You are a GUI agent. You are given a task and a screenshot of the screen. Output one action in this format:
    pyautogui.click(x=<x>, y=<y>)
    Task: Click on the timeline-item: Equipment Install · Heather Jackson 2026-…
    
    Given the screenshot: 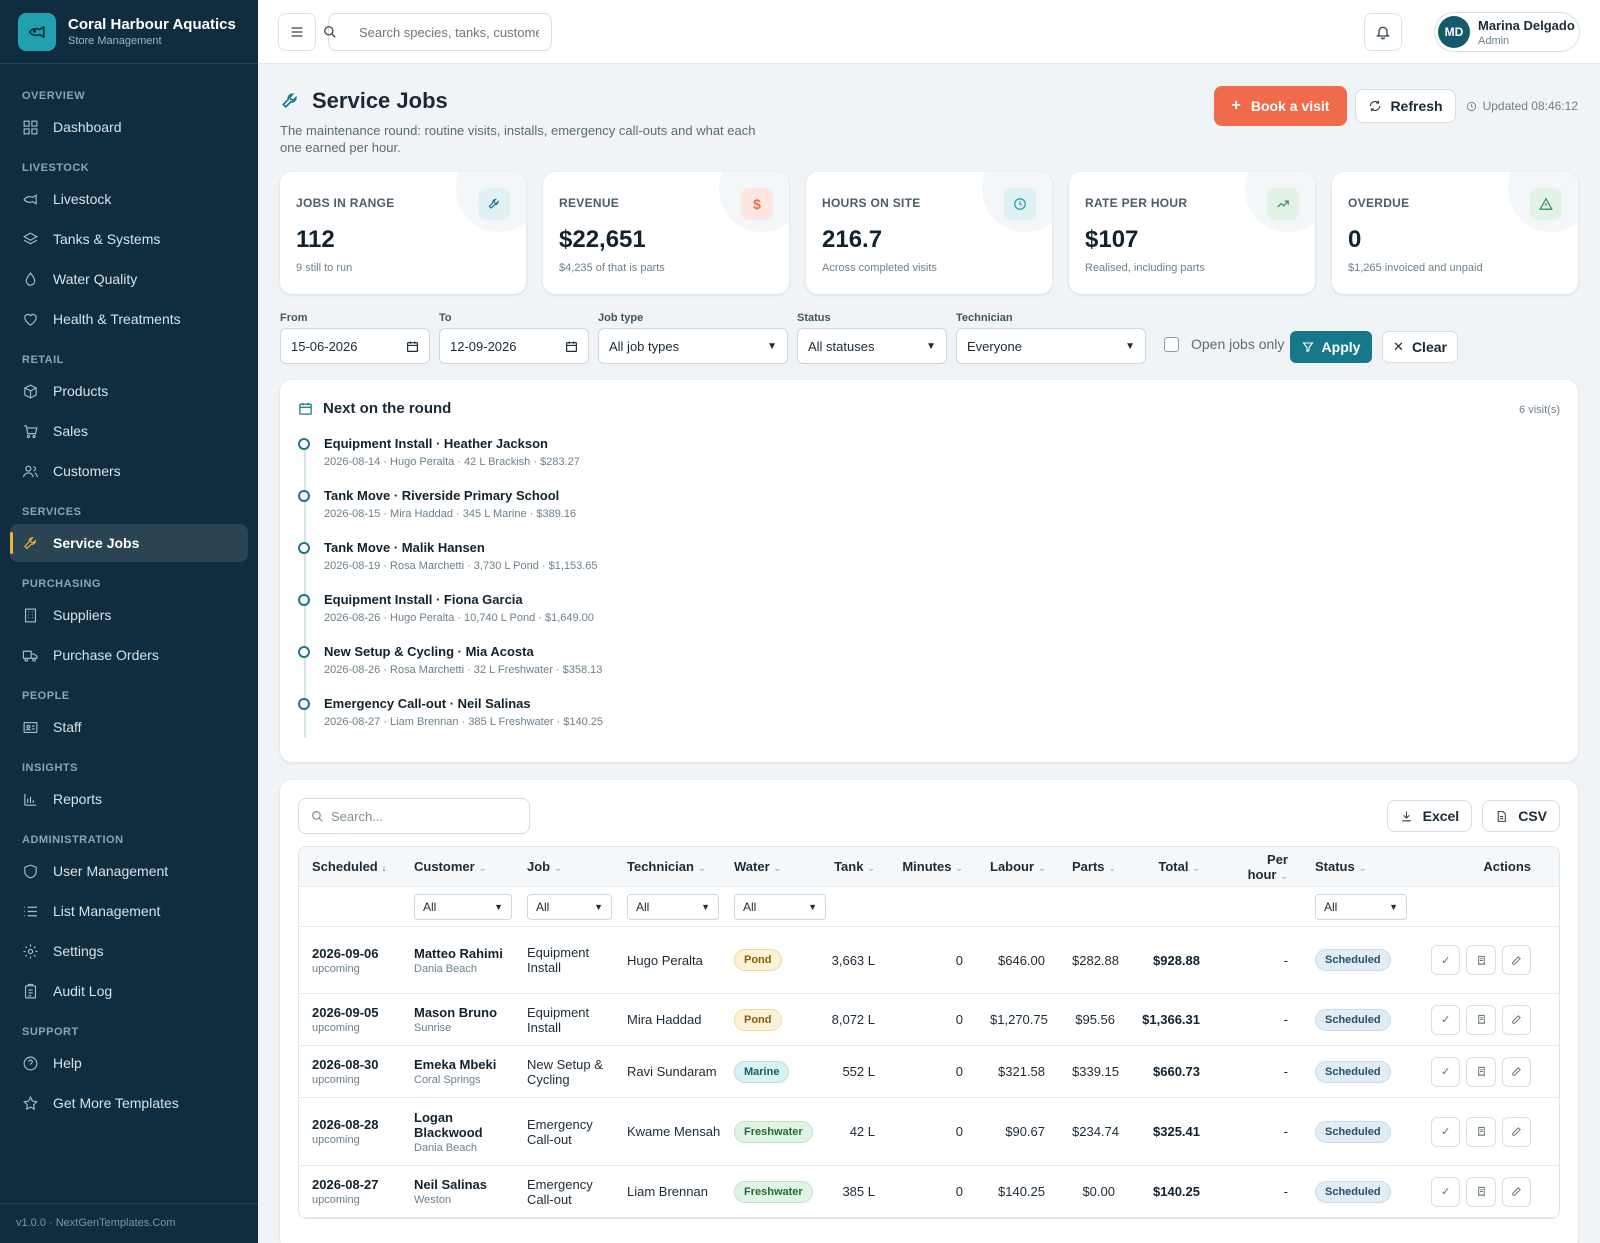 What is the action you would take?
    pyautogui.click(x=450, y=462)
    